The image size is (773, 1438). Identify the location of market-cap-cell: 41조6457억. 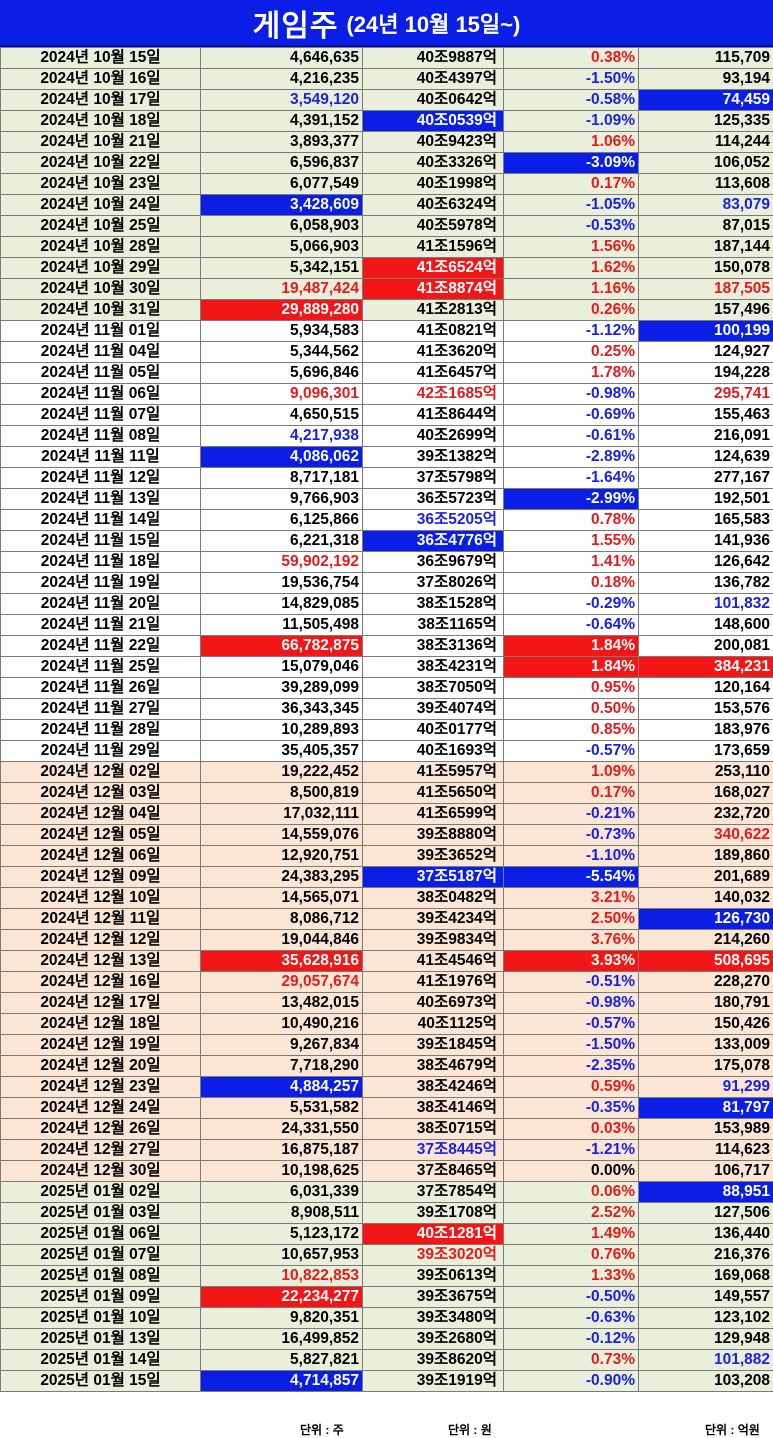
(433, 373).